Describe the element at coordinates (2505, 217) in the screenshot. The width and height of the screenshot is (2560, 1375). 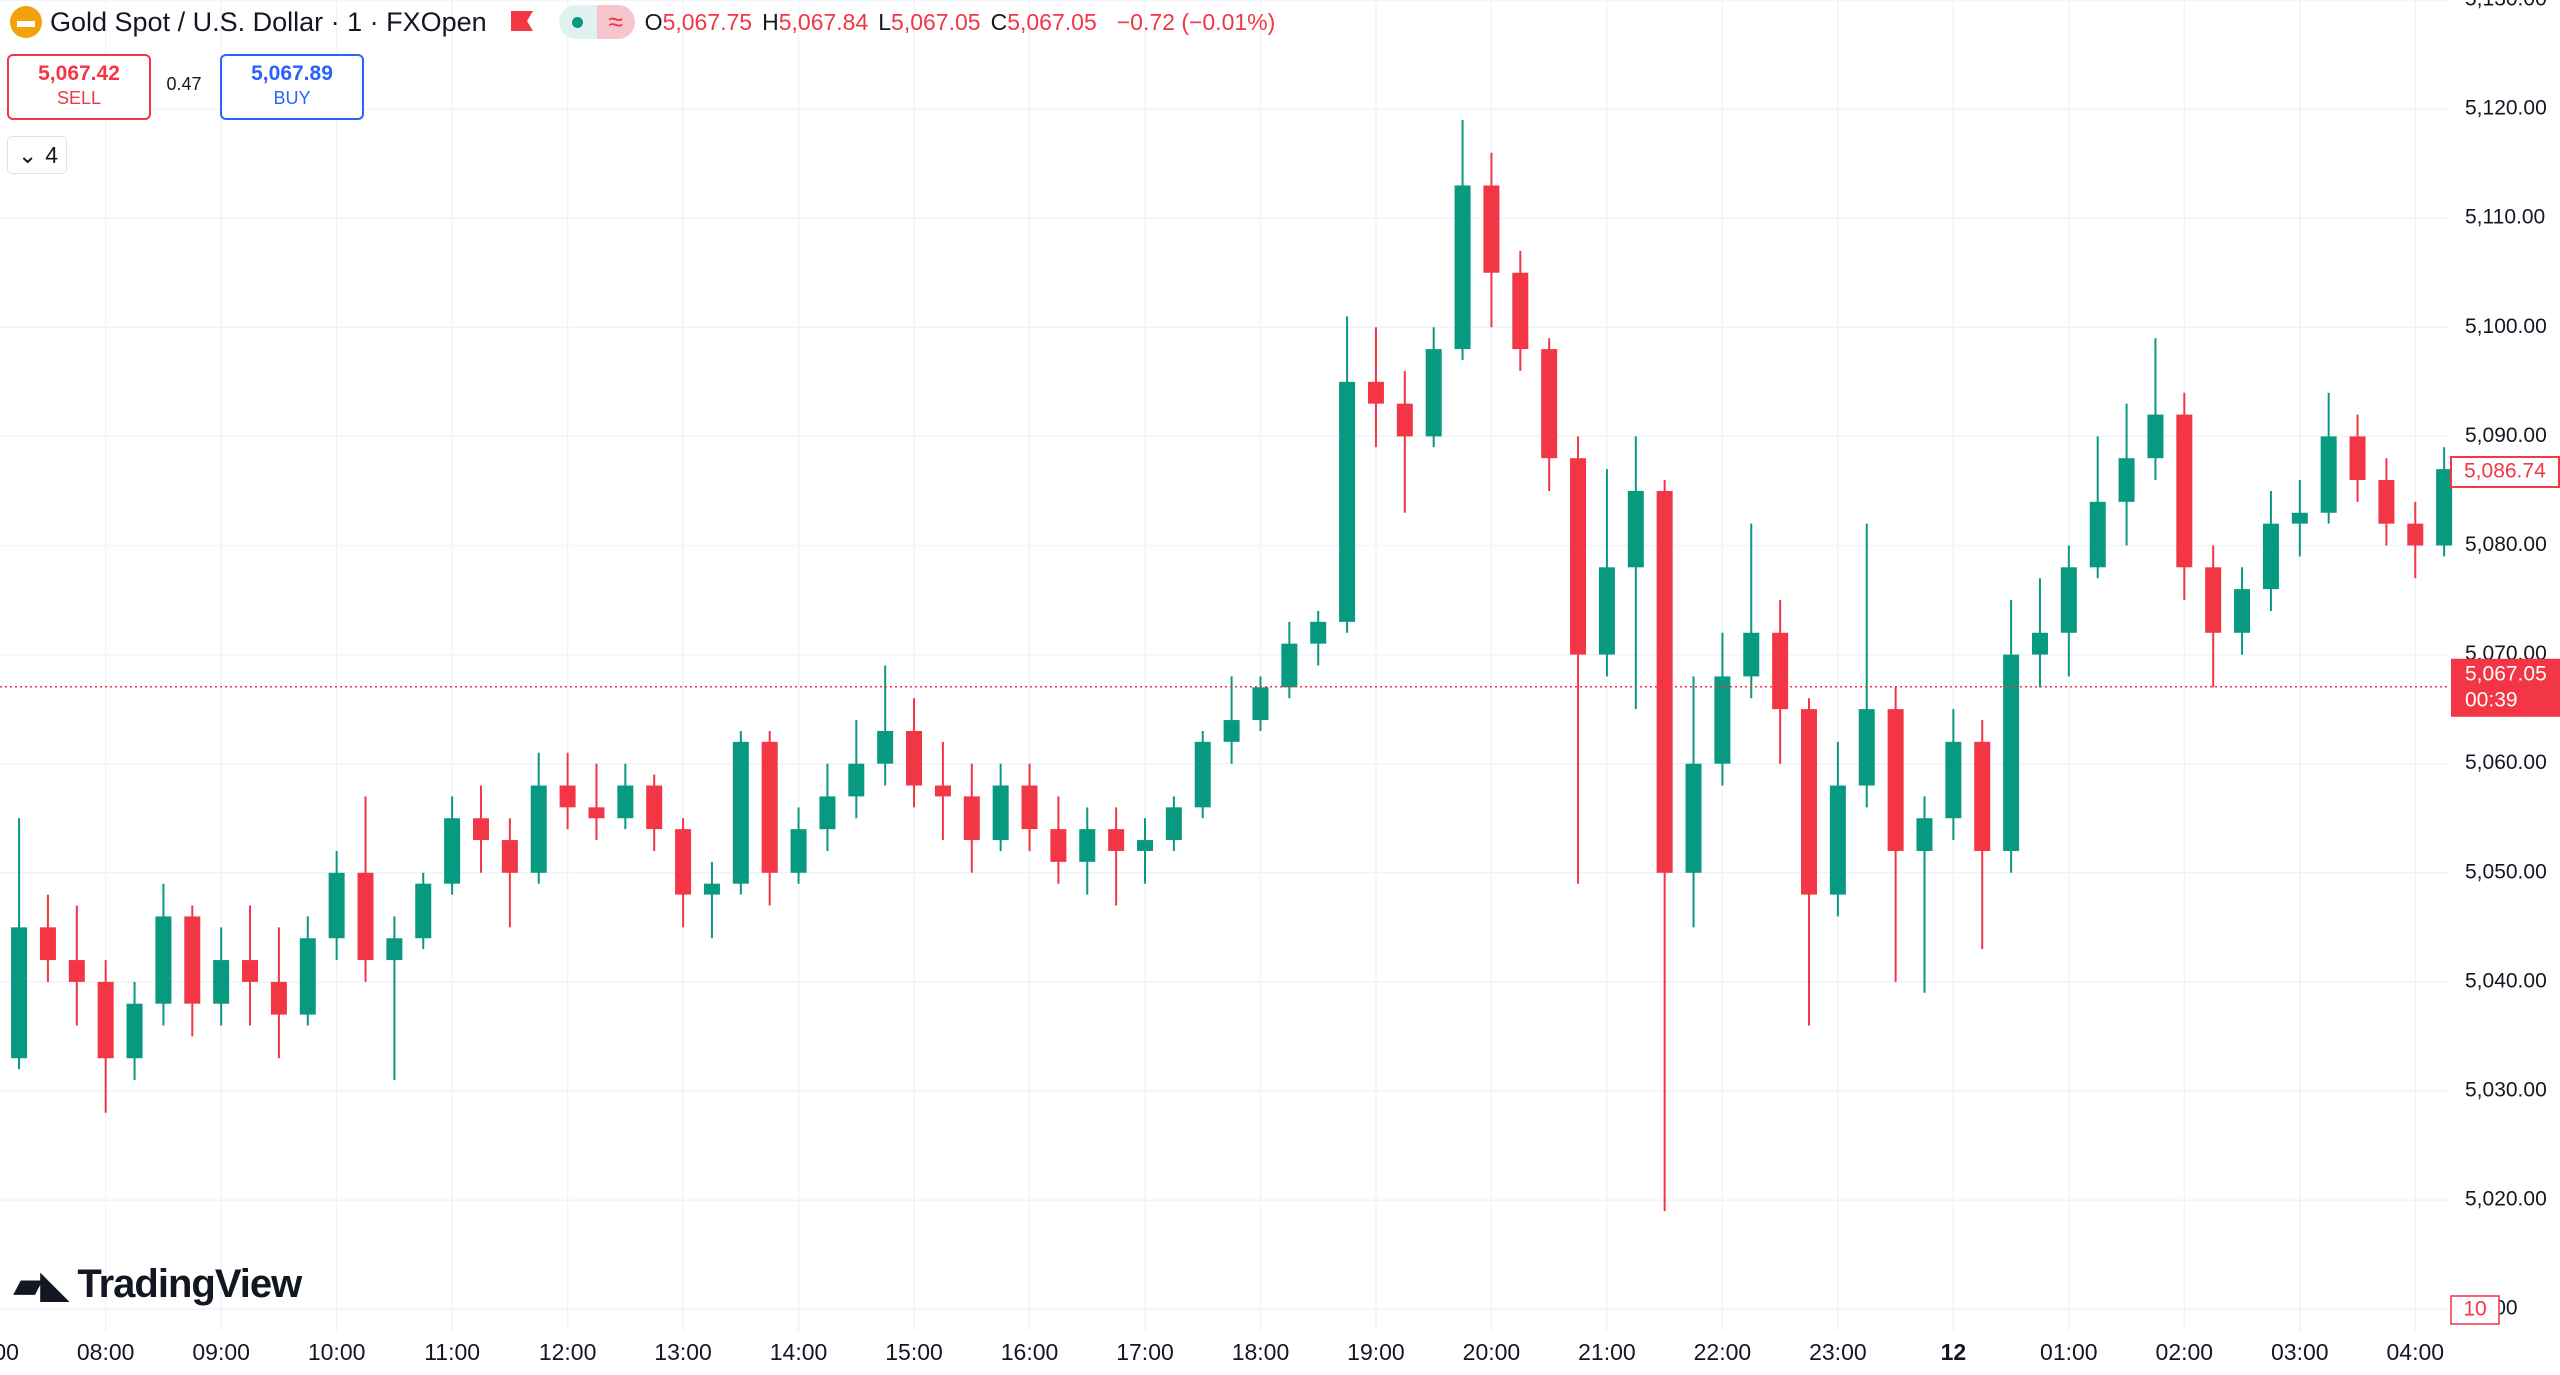
I see `y-tick-label: 5,110.00` at that location.